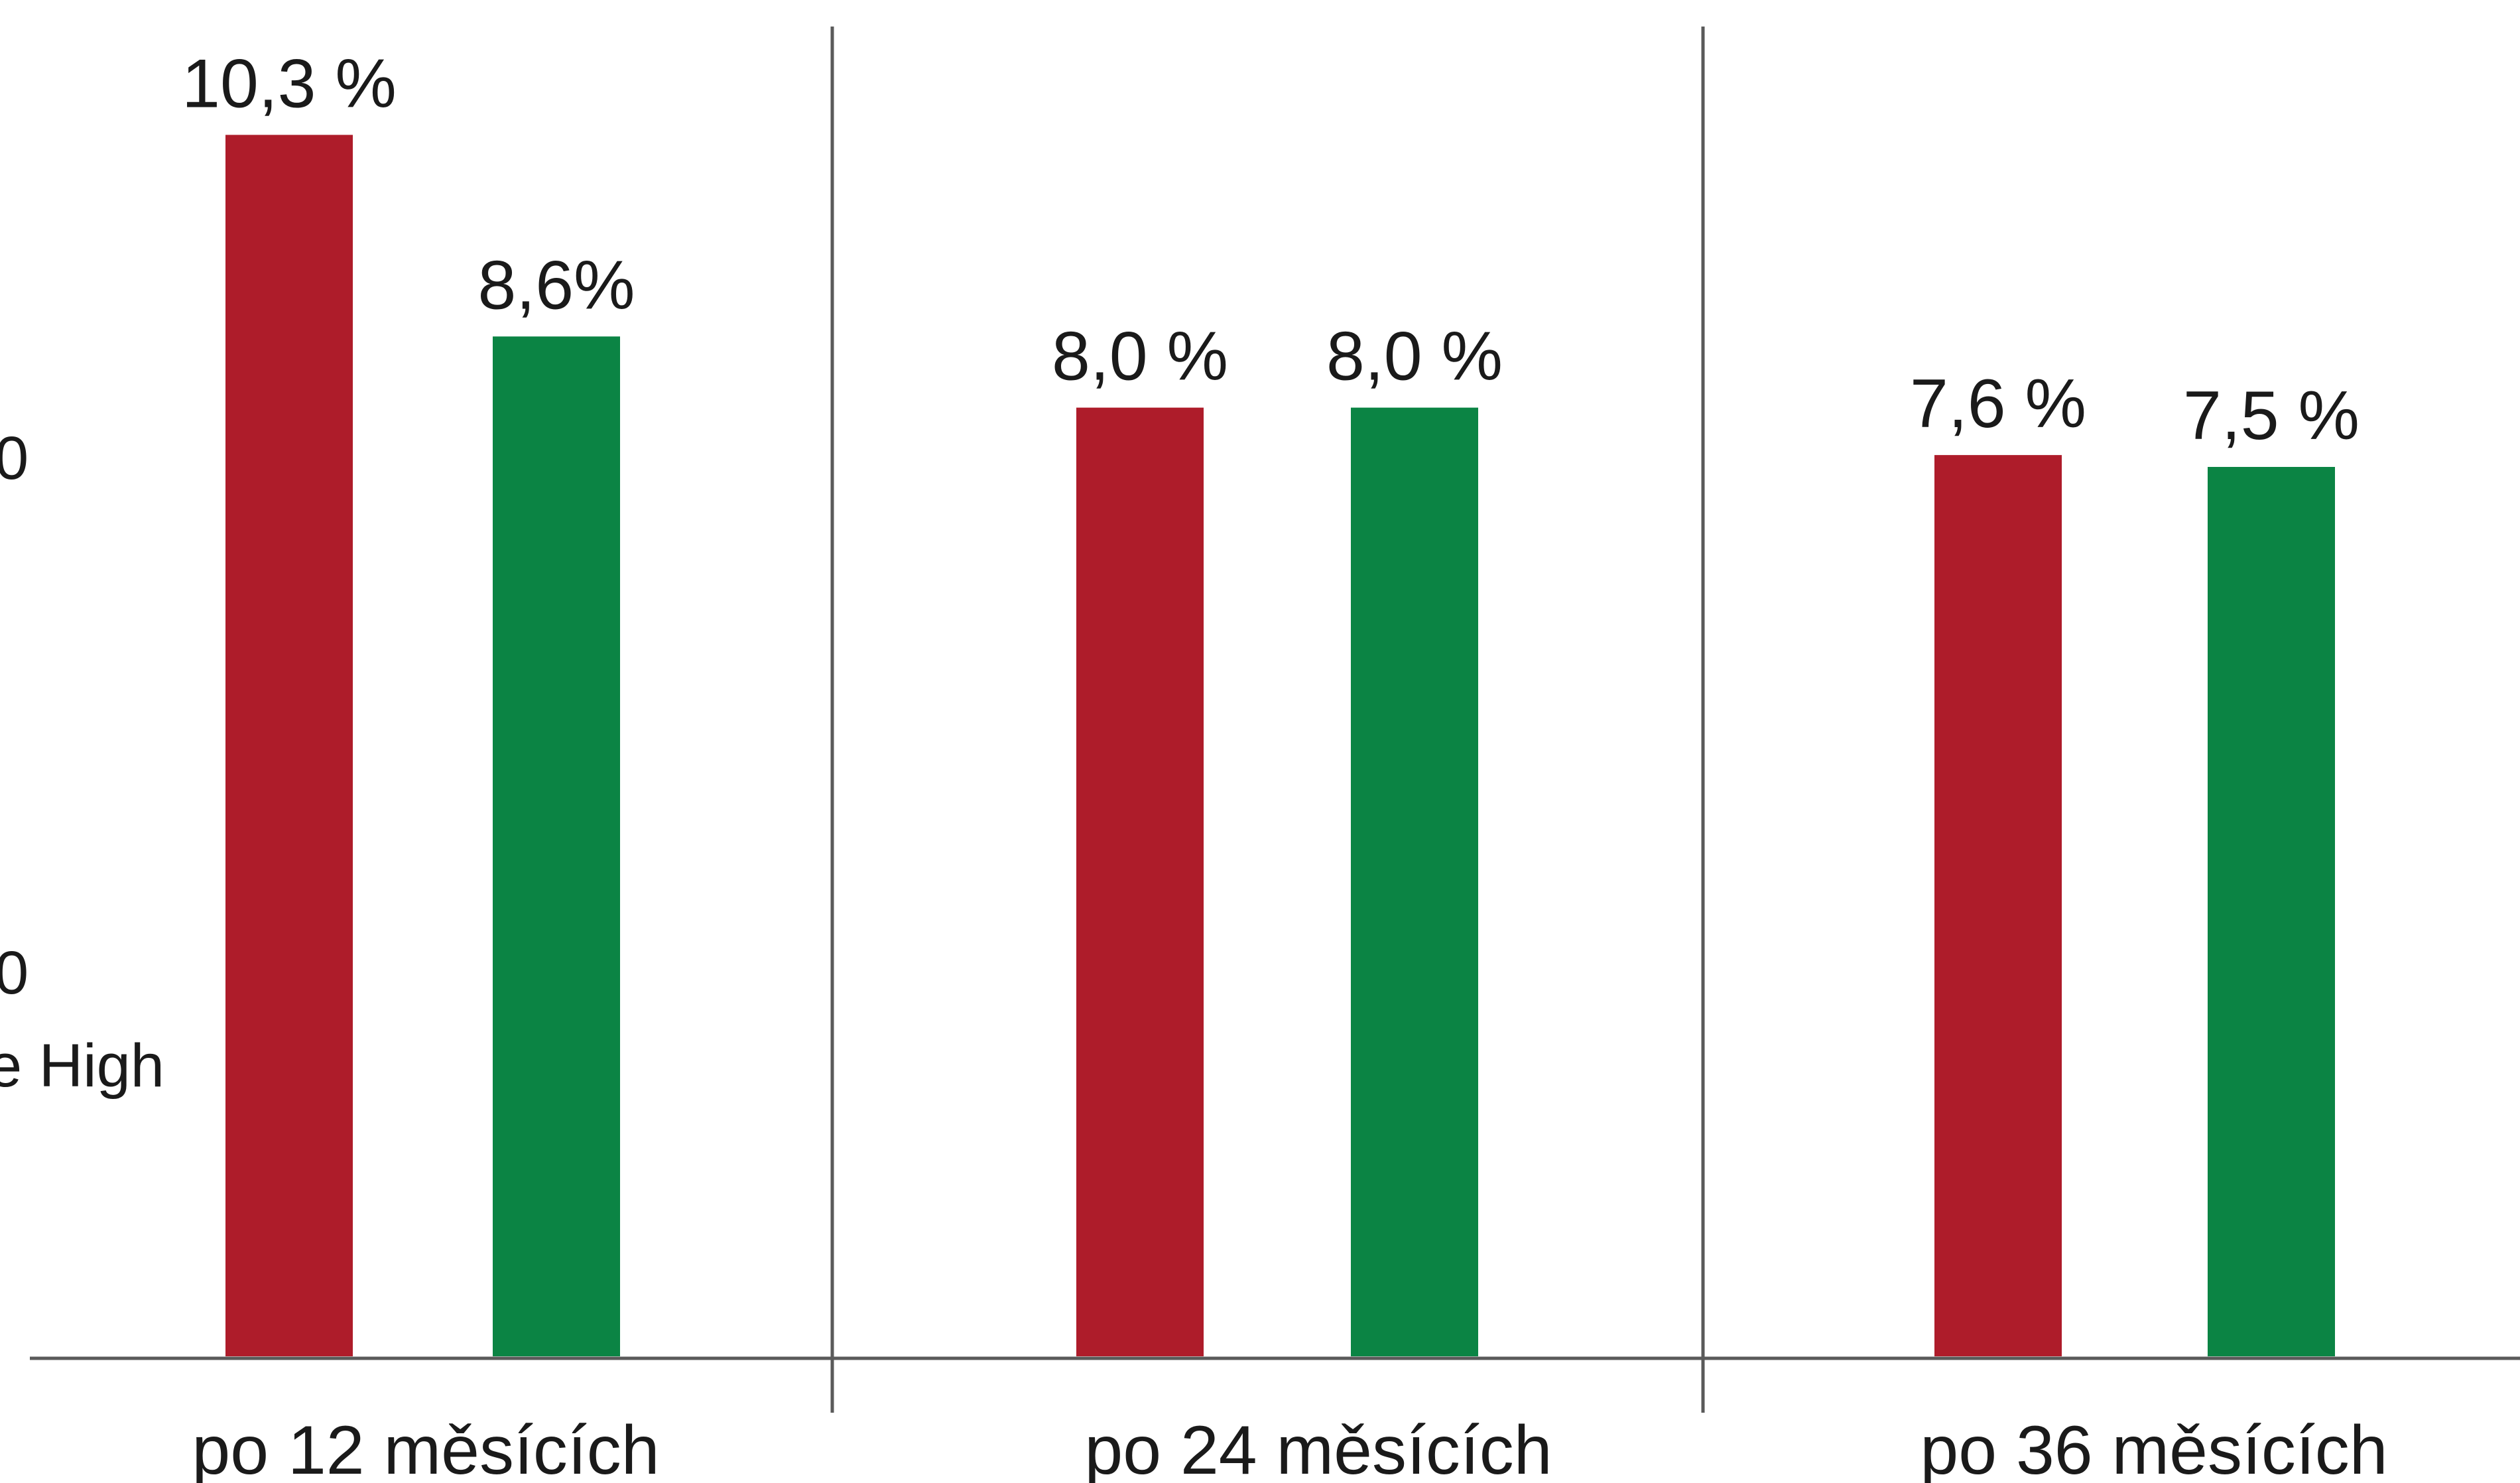  I want to click on category-label-1: po 12 měsících, so click(425, 1448).